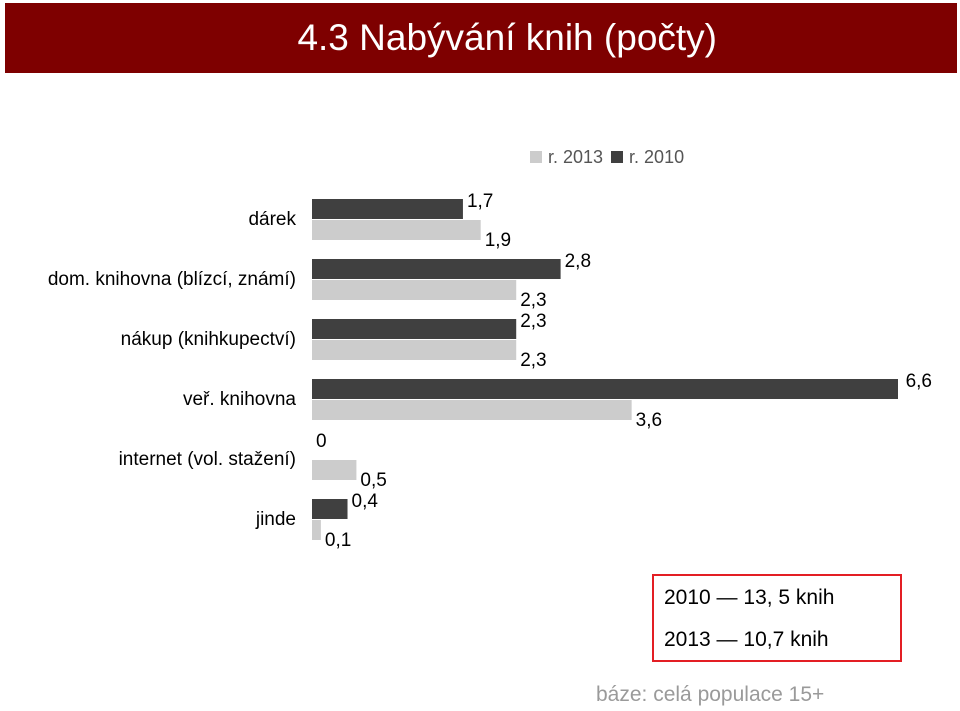 The image size is (960, 711). I want to click on legend-swatch-2010, so click(617, 157).